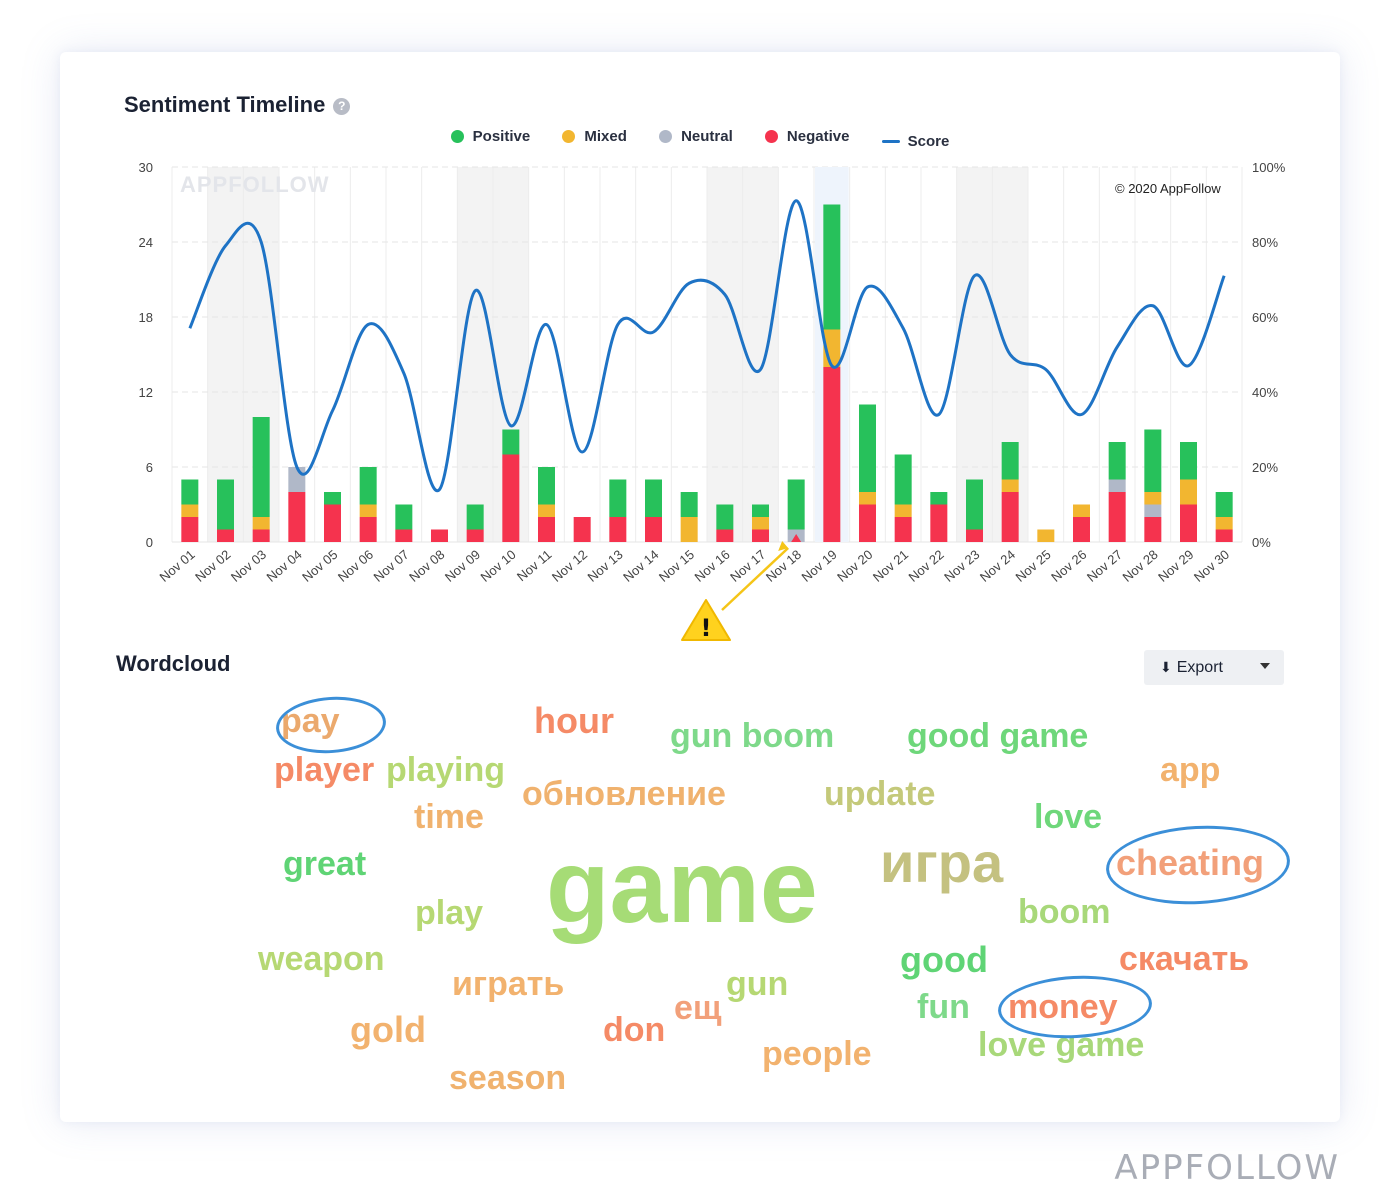 The width and height of the screenshot is (1400, 1194). I want to click on wordcloud-word: money, so click(1063, 1007).